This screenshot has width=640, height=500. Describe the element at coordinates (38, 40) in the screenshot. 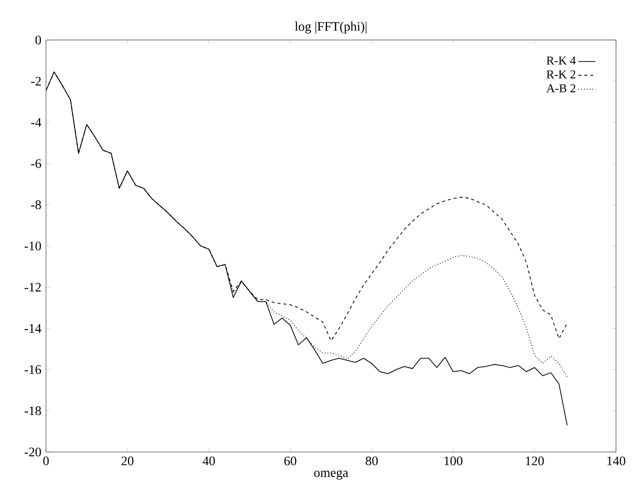

I see `y-tick-label: 0` at that location.